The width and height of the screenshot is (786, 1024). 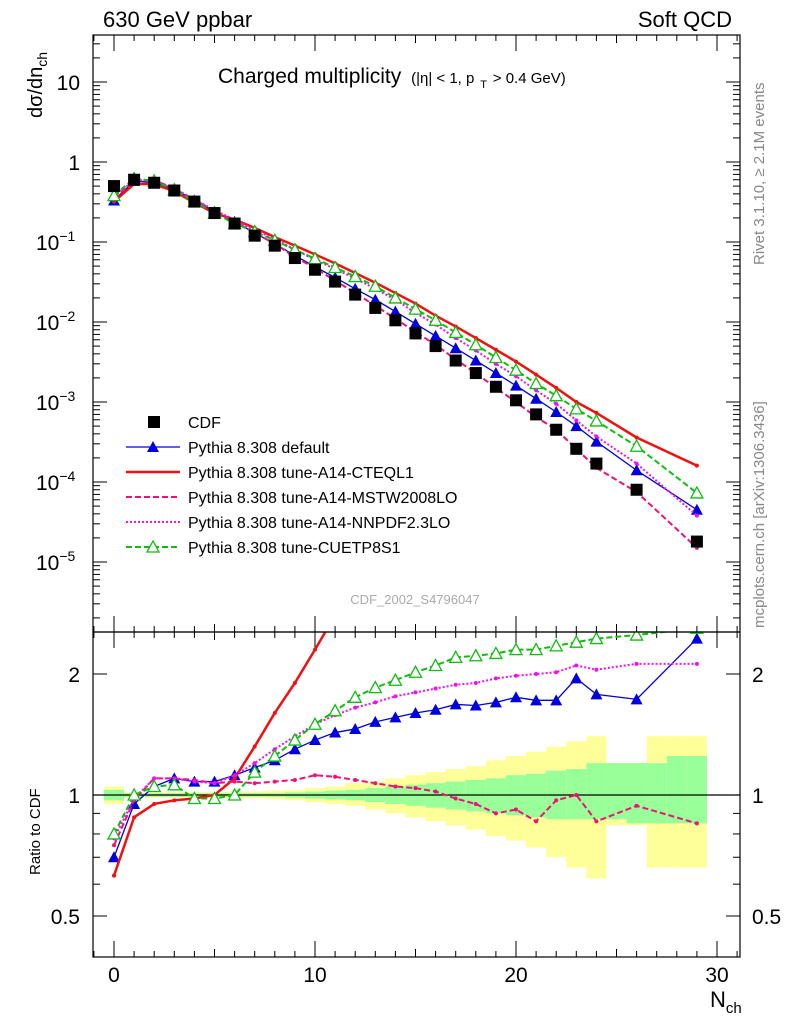 What do you see at coordinates (56, 401) in the screenshot?
I see `y-tick-label: 10⁻³` at bounding box center [56, 401].